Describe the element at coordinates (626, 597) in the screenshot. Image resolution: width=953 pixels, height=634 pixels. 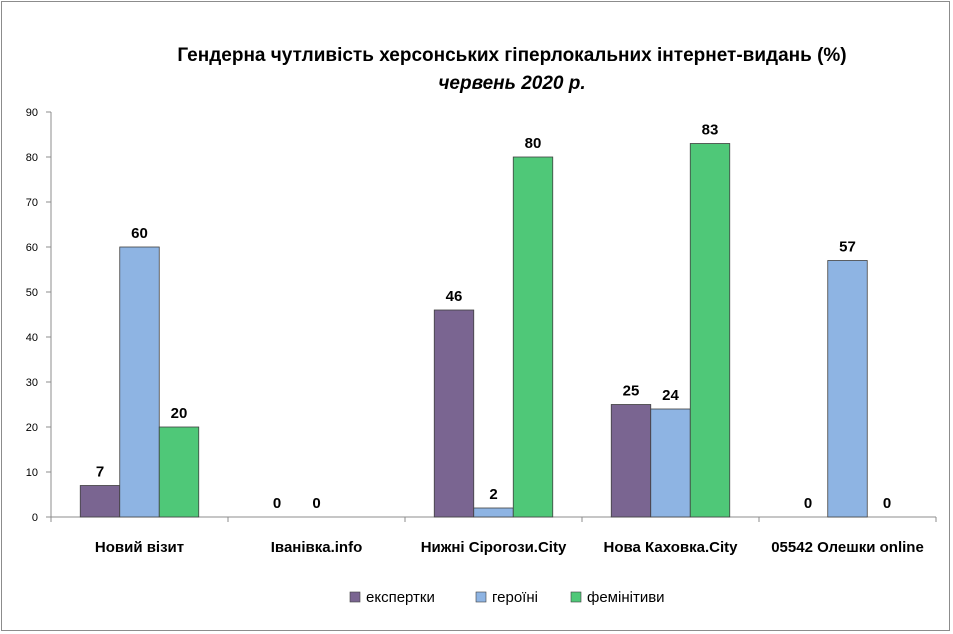
I see `legend-label: фемінітиви` at that location.